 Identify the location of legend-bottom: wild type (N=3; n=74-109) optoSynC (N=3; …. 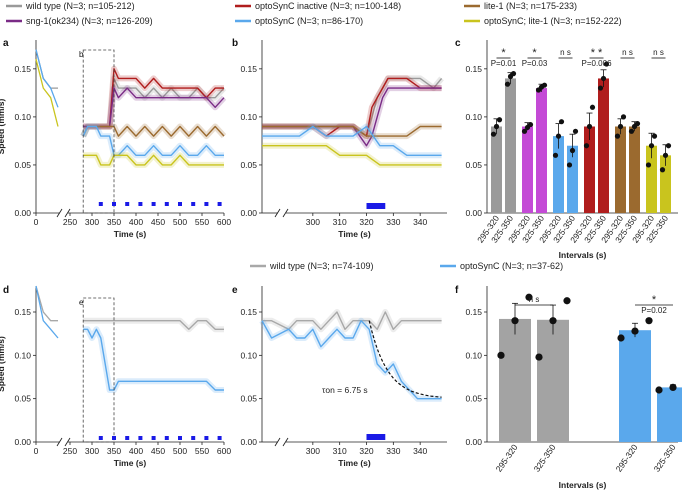
(406, 266).